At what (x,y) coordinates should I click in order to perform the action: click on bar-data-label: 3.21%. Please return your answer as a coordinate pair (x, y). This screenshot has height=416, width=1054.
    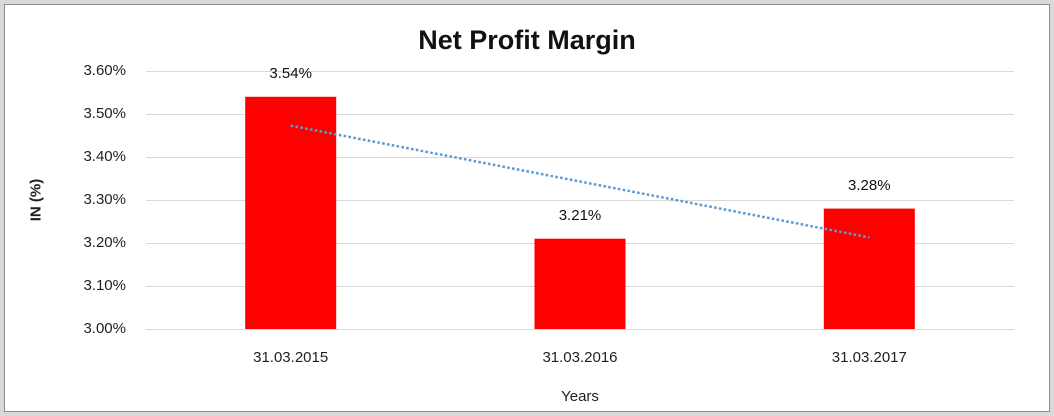
    Looking at the image, I should click on (580, 215).